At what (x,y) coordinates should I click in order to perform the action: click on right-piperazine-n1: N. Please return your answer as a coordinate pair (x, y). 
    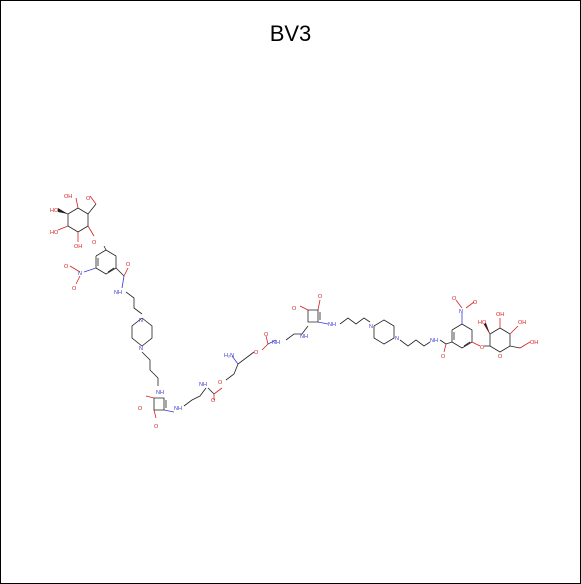
    Looking at the image, I should click on (371, 327).